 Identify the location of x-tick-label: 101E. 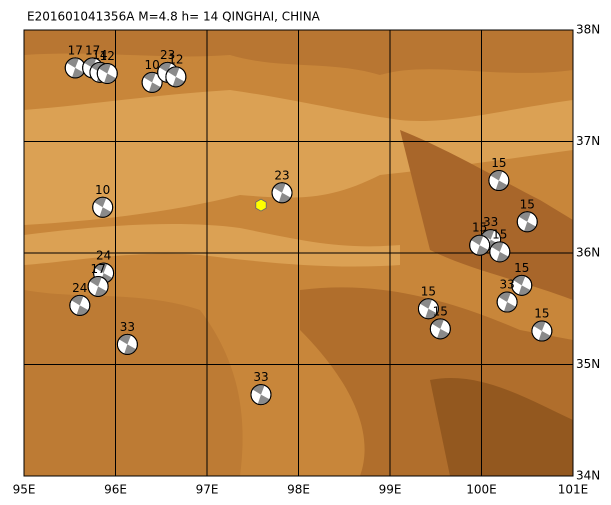
(573, 490).